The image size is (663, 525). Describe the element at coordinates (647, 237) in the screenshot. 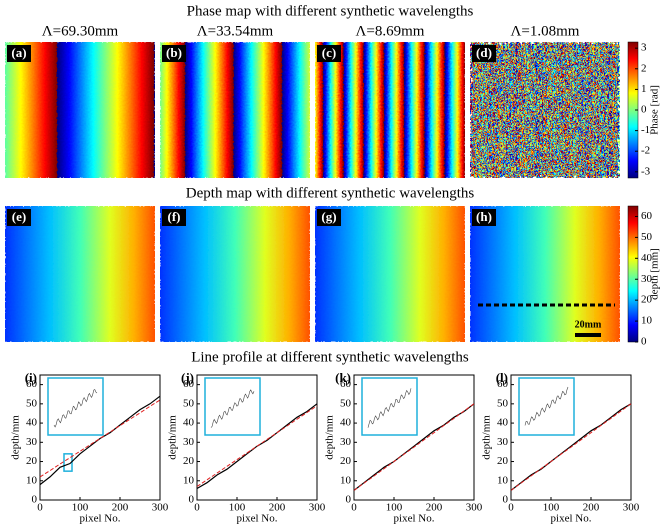

I see `colorbar-tick-label: 50` at that location.